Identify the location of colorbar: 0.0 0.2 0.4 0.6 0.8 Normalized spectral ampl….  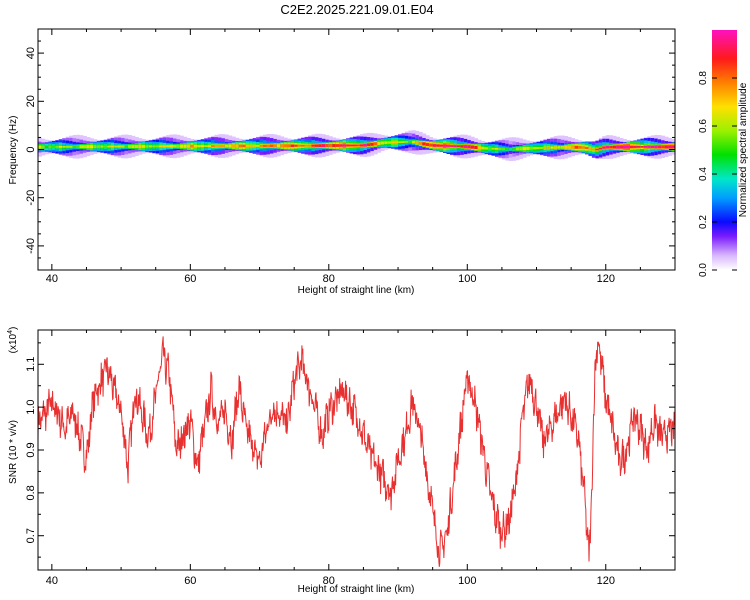
(723, 153).